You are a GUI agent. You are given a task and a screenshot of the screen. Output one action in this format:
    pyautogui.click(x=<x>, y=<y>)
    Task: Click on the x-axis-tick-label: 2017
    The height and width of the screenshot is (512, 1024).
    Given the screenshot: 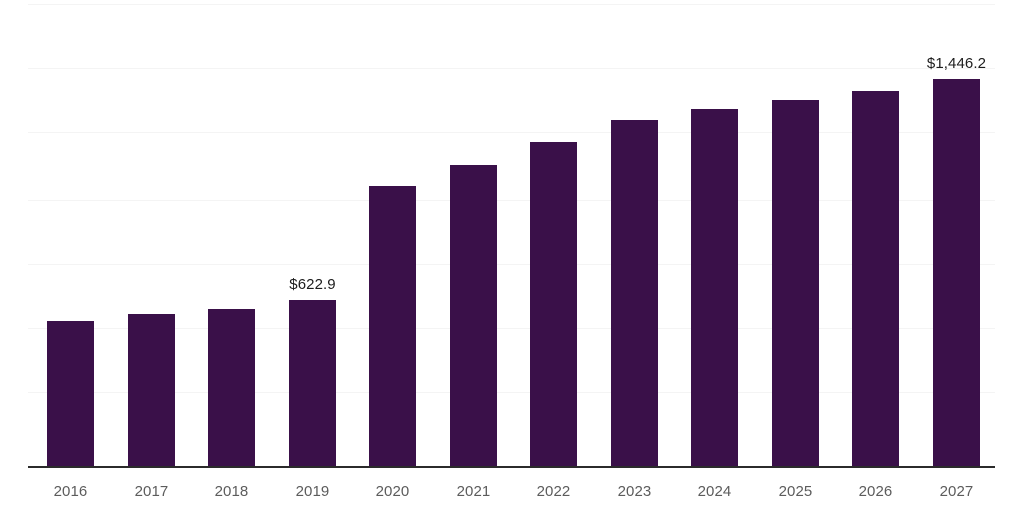 What is the action you would take?
    pyautogui.click(x=151, y=491)
    